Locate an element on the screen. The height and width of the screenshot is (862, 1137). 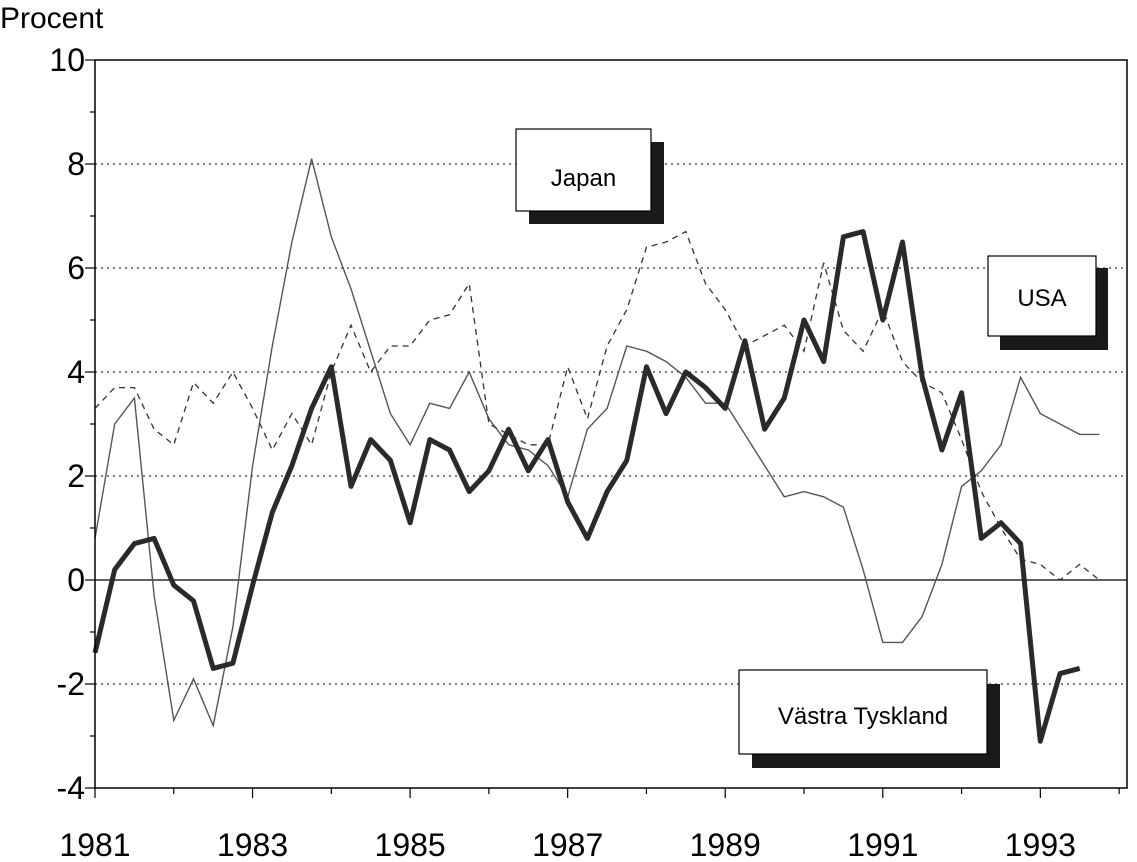
label-usa: USA is located at coordinates (1041, 298).